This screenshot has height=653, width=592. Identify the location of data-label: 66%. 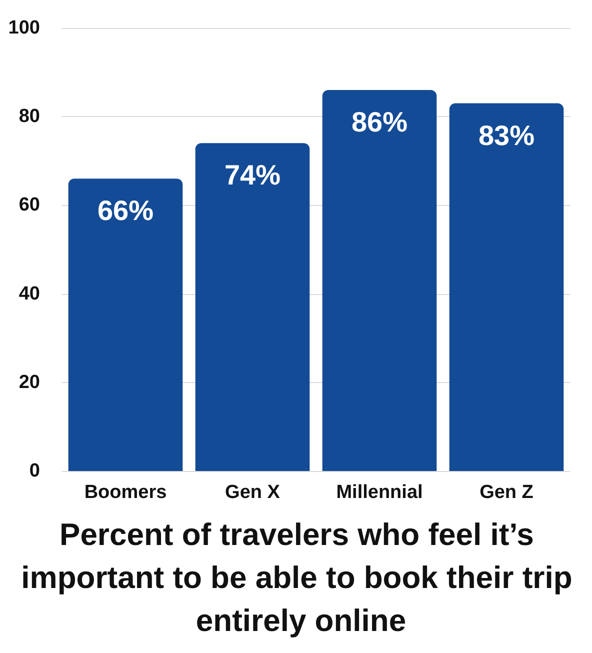
(125, 210).